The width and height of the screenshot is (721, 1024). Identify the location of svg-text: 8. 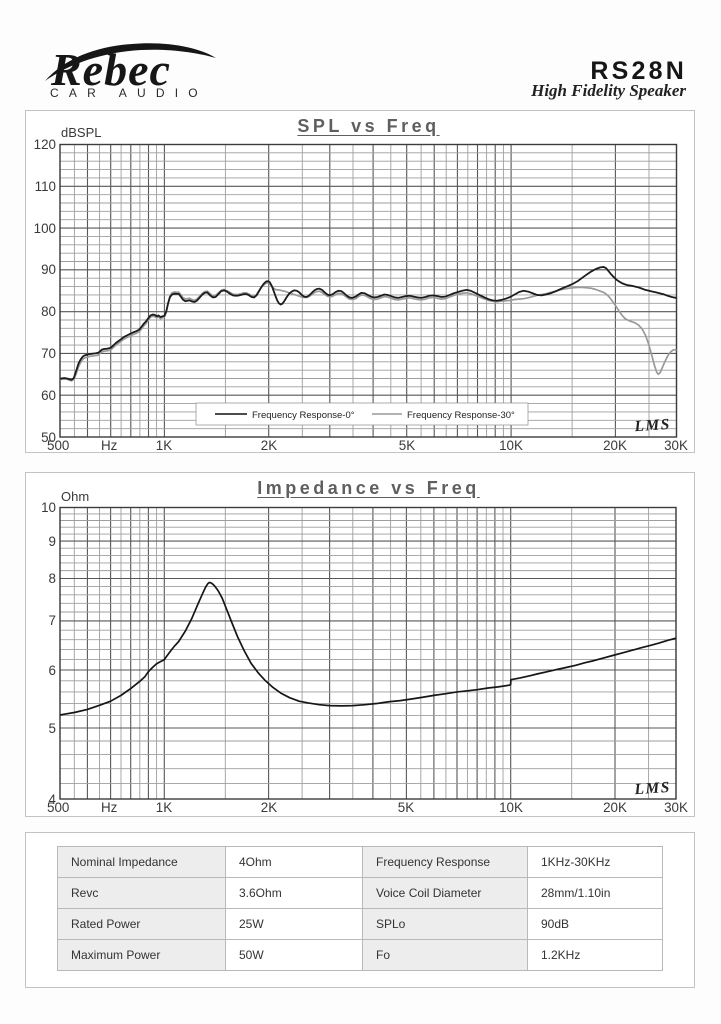
(52, 578).